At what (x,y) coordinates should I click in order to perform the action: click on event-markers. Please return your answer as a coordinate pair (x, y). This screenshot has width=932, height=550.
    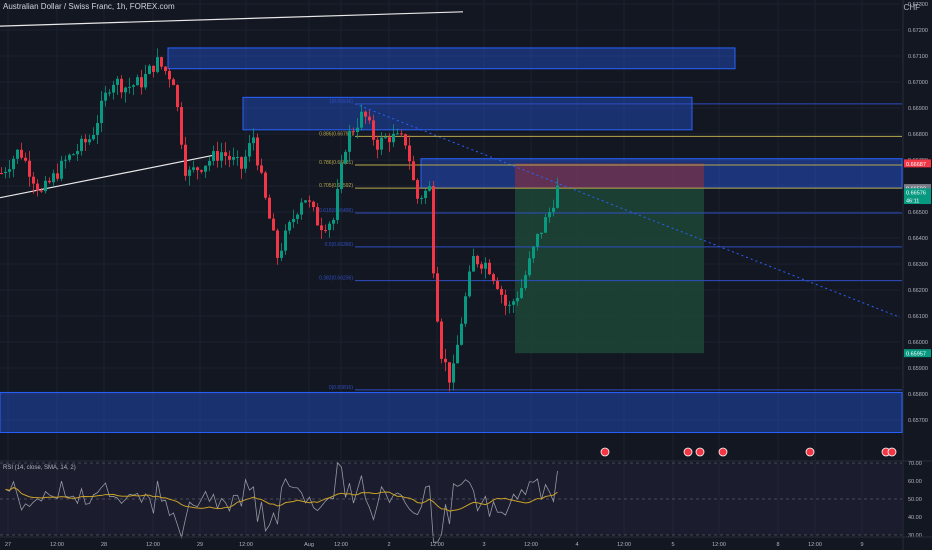
    Looking at the image, I should click on (748, 452).